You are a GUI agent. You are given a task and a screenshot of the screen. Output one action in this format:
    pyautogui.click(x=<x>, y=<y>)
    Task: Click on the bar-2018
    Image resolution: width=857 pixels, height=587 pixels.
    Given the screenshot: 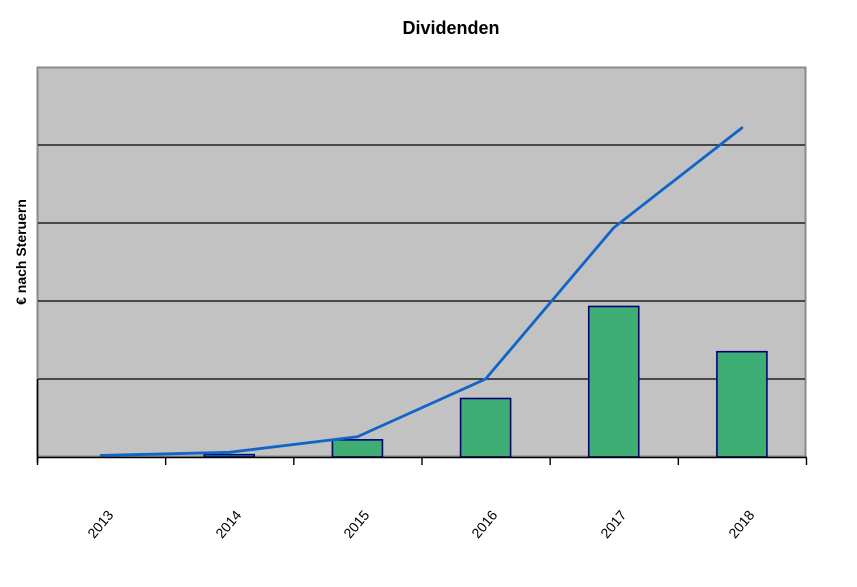 What is the action you would take?
    pyautogui.click(x=742, y=404)
    